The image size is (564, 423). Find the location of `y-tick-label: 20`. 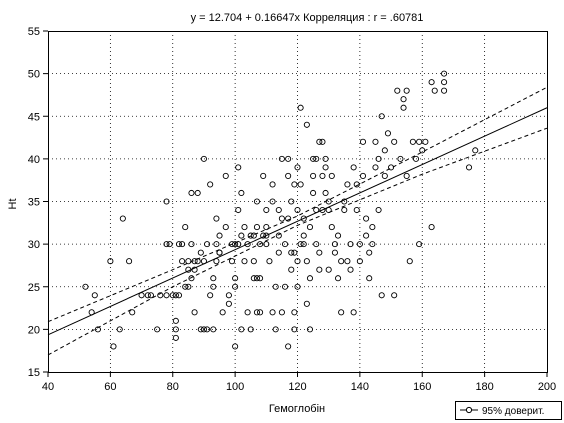

y-tick-label: 20 is located at coordinates (34, 330).